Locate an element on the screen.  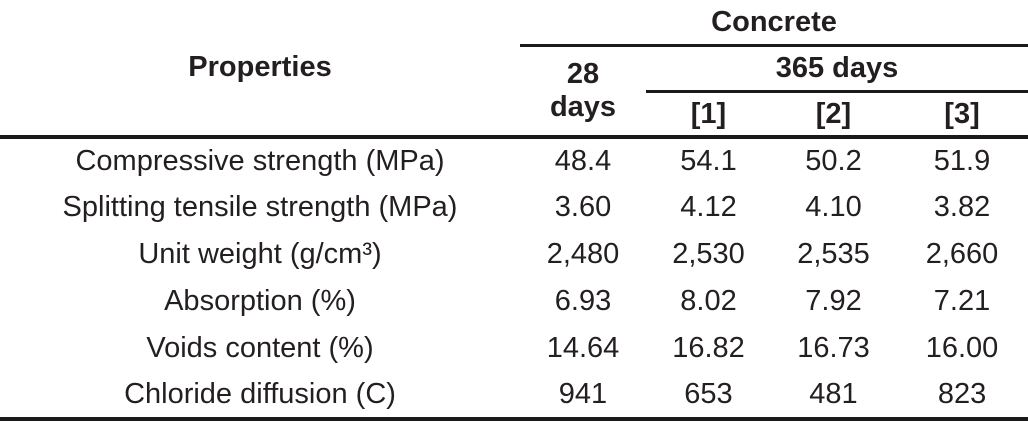
column-group-header-365-days: 365 days is located at coordinates (837, 69).